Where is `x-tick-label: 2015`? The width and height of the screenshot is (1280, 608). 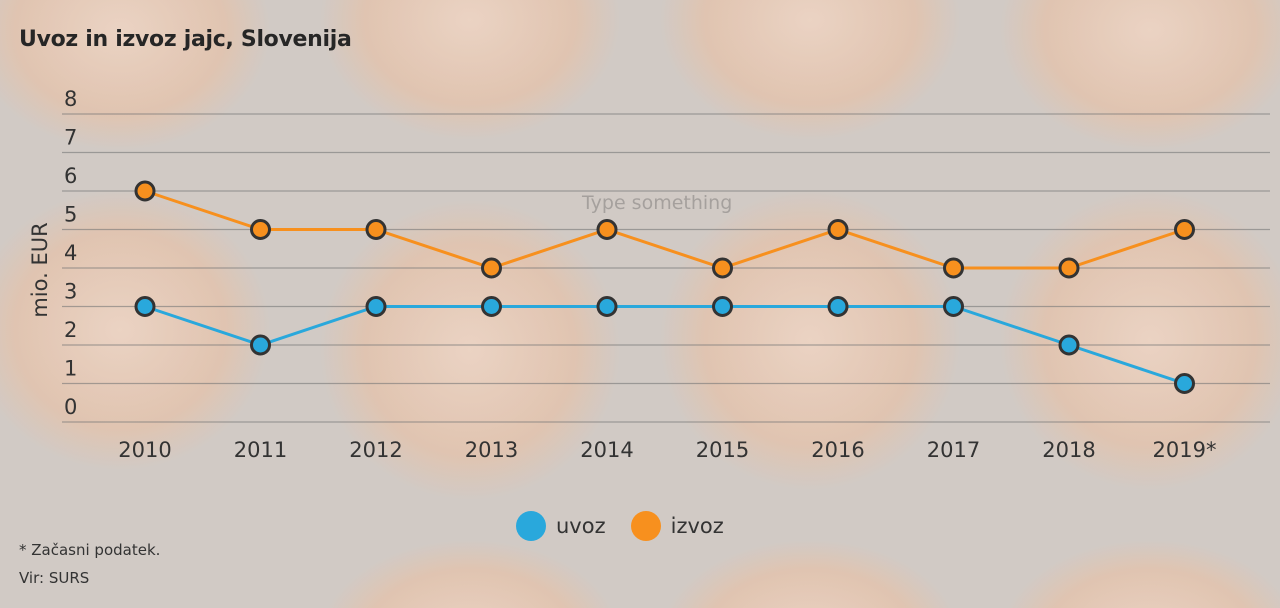
x-tick-label: 2015 is located at coordinates (722, 450).